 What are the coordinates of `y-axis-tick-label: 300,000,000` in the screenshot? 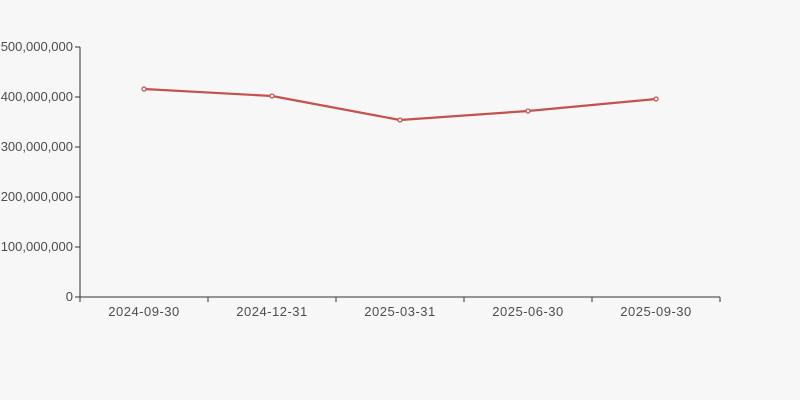 It's located at (37, 146).